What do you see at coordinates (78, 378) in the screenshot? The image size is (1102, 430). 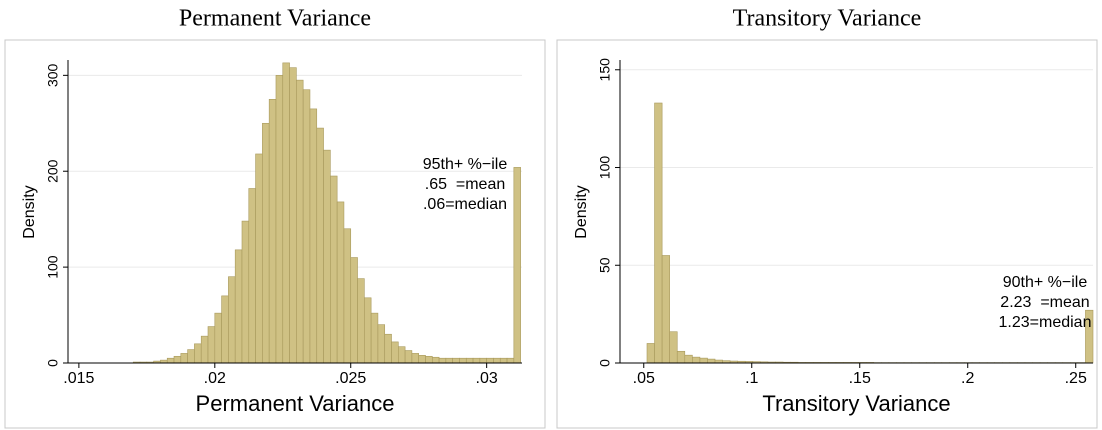 I see `x-tick-label: .015` at bounding box center [78, 378].